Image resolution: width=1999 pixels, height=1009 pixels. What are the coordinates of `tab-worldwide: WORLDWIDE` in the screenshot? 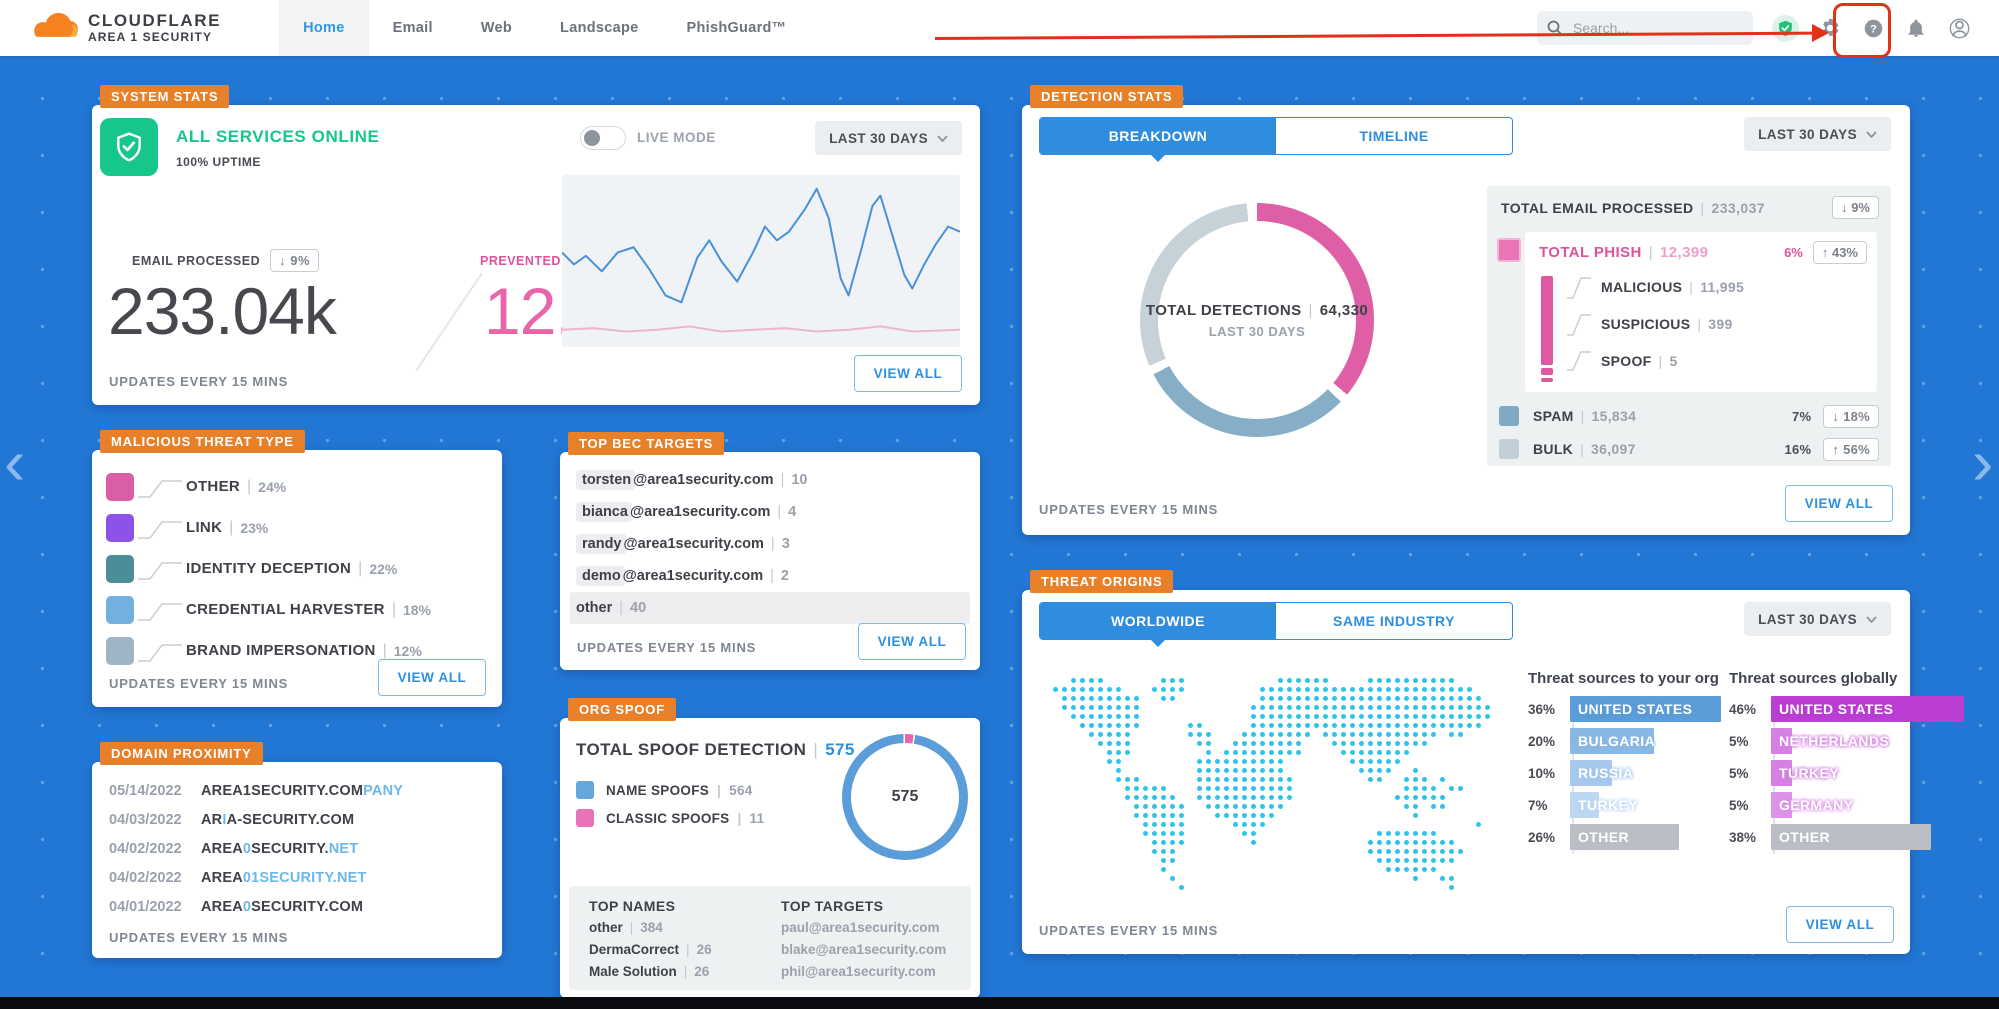 It's located at (1158, 621).